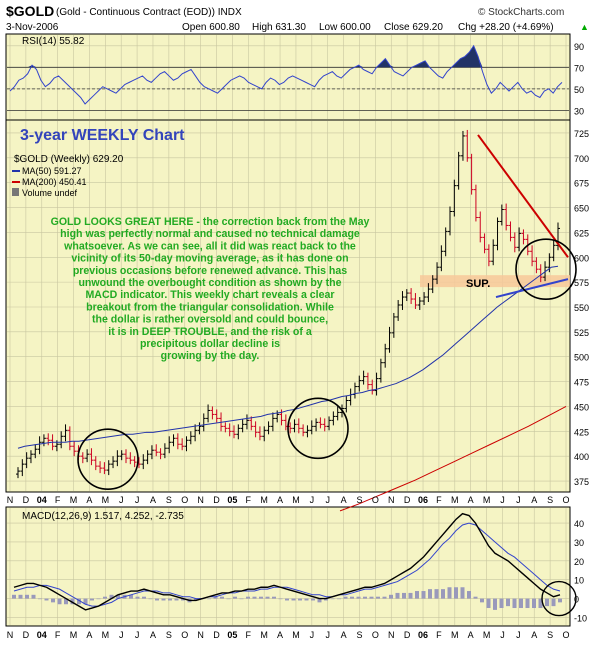 The height and width of the screenshot is (646, 598). Describe the element at coordinates (69, 159) in the screenshot. I see `price-title: $GOLD (Weekly) 629.20` at that location.